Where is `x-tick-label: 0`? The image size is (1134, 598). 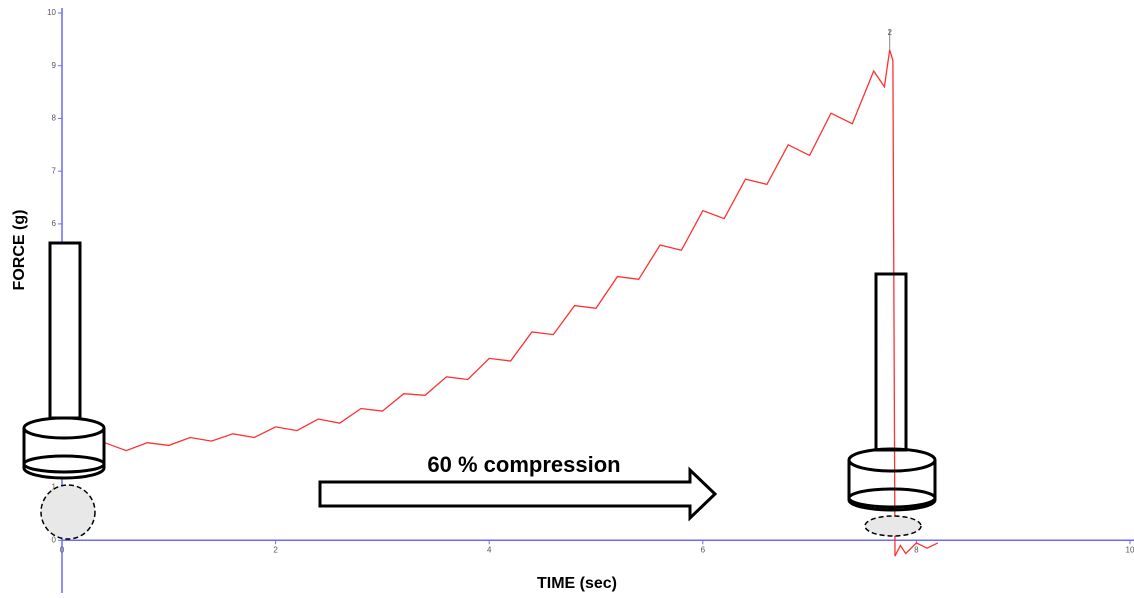 x-tick-label: 0 is located at coordinates (62, 549).